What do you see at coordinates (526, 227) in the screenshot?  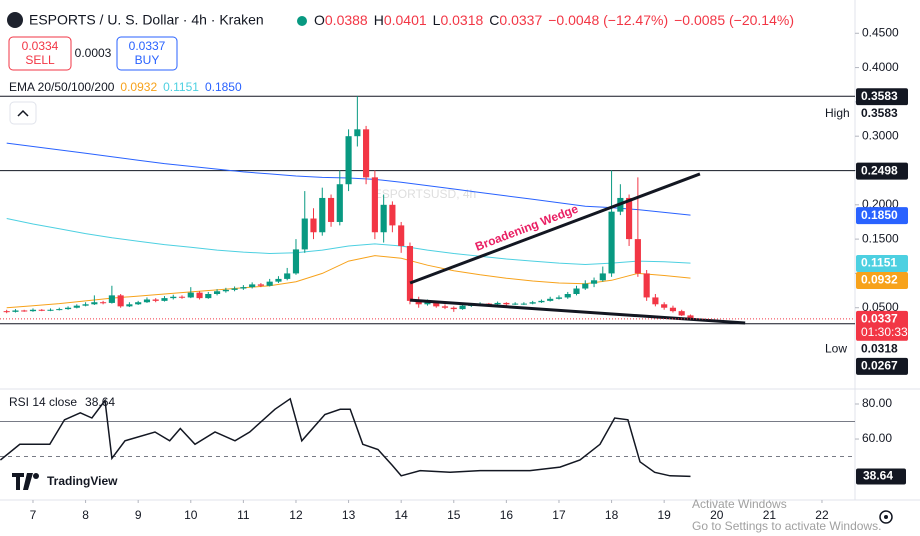 I see `annotation: Broadening Wedge` at bounding box center [526, 227].